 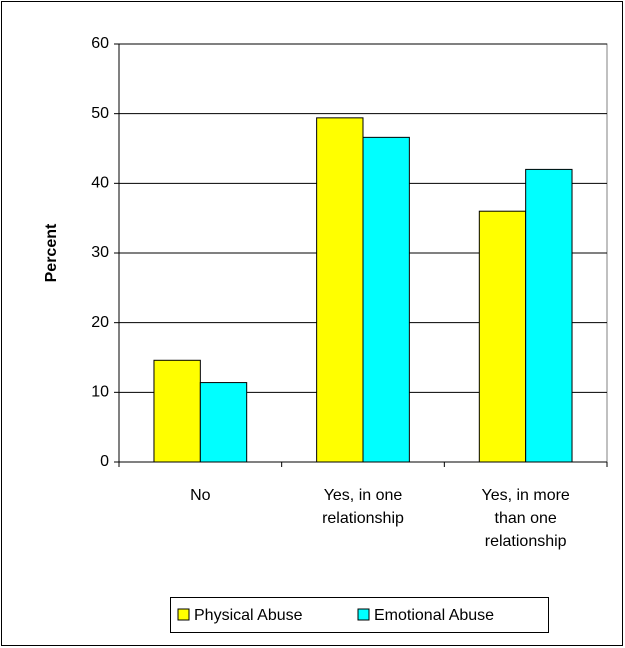 I want to click on legend-box, so click(x=359, y=615).